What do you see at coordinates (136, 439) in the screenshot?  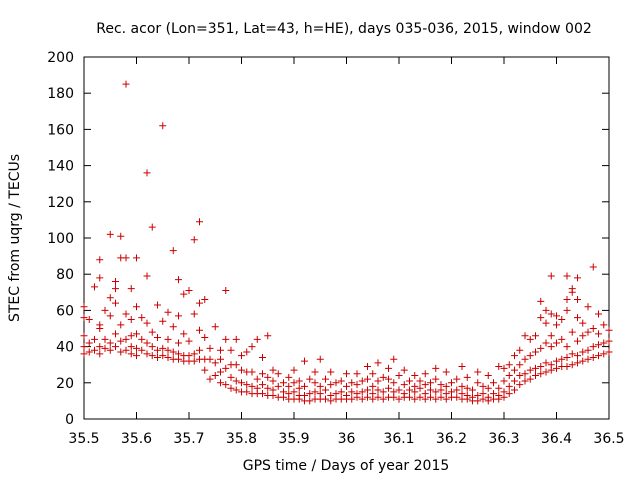 I see `x-tick-label: 35.6` at bounding box center [136, 439].